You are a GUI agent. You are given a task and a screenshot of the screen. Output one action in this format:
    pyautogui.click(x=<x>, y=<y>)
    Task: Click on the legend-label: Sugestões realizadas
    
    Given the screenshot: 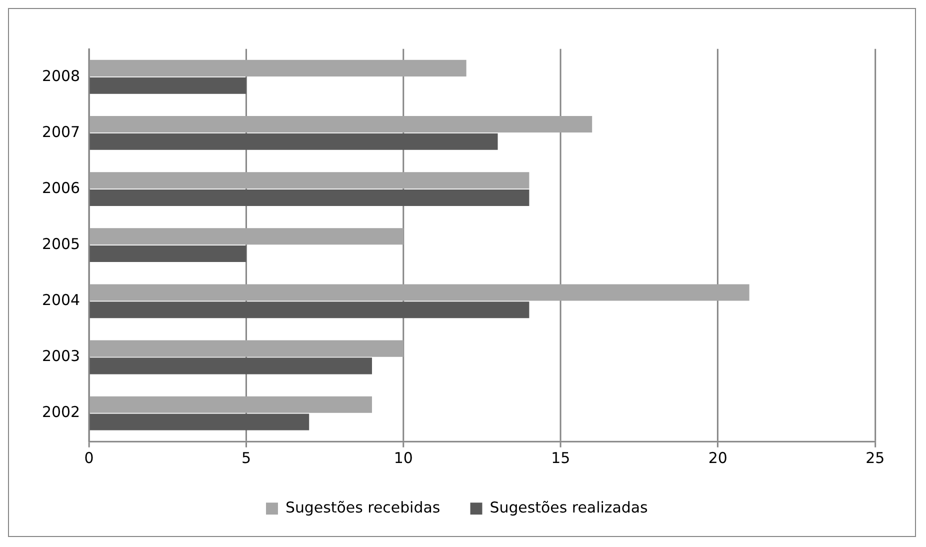 What is the action you would take?
    pyautogui.click(x=569, y=507)
    